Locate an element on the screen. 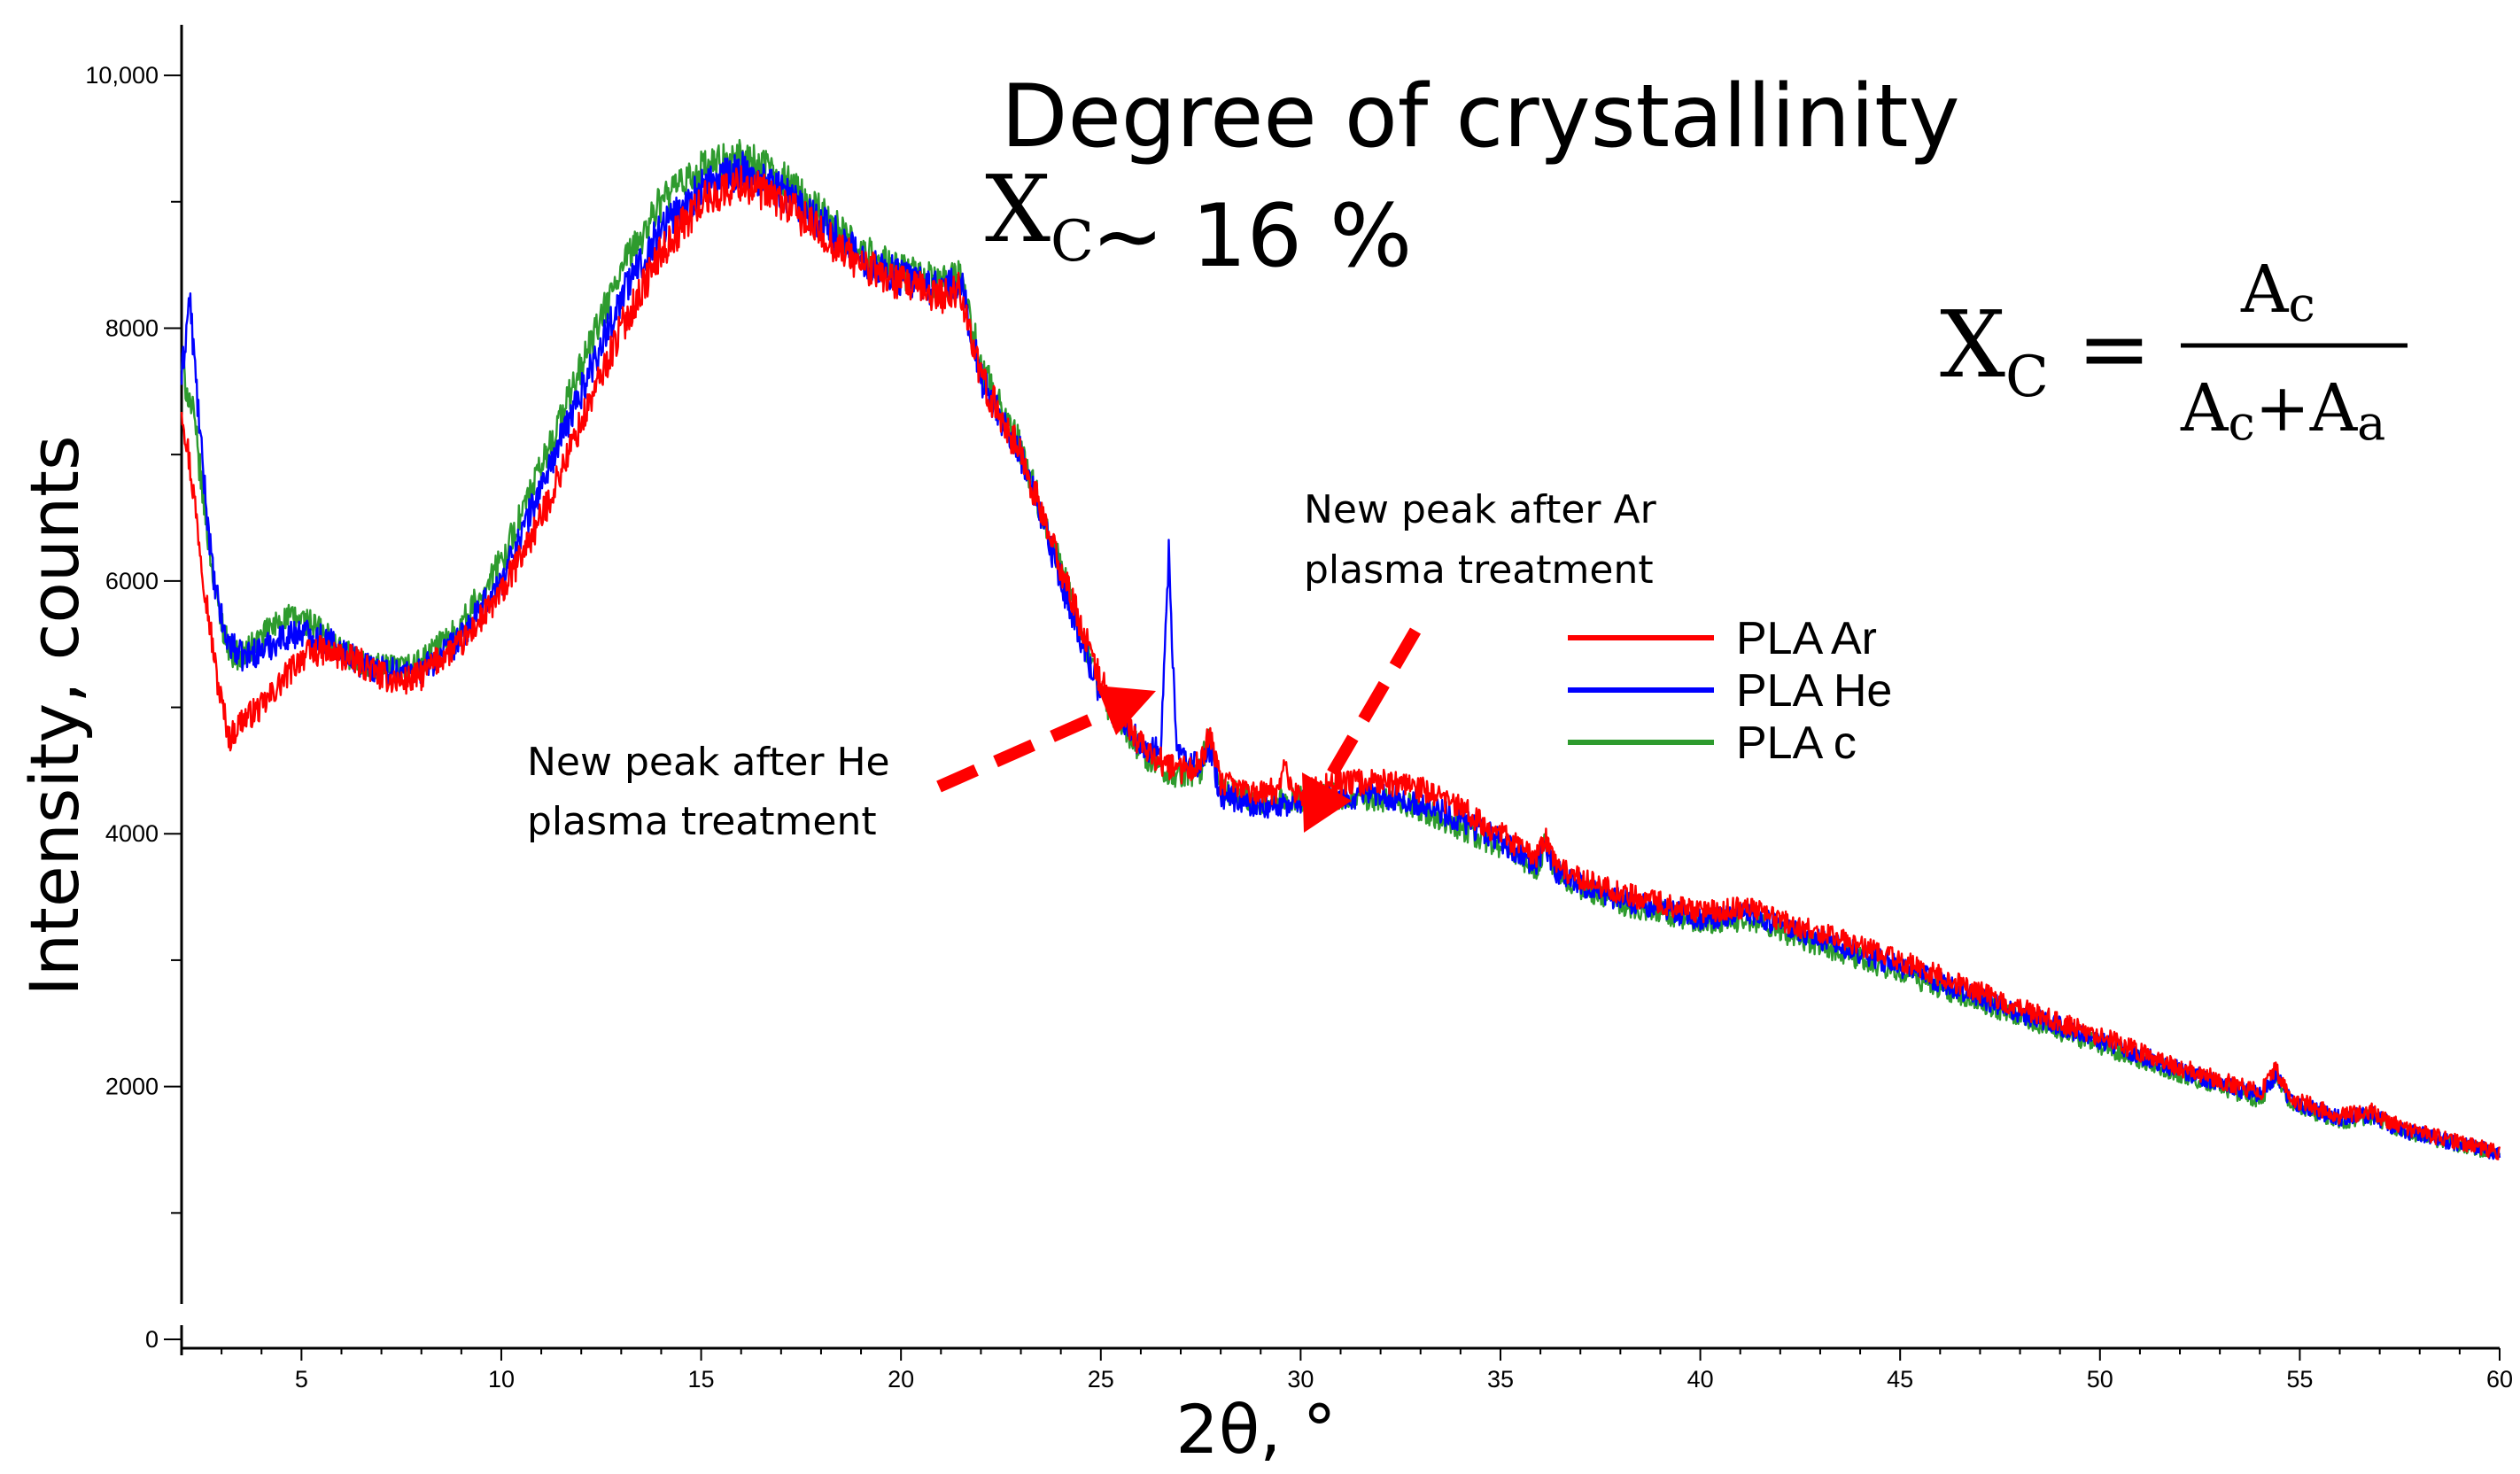  crystallinity-value: XC ~ 16 % is located at coordinates (1198, 221).